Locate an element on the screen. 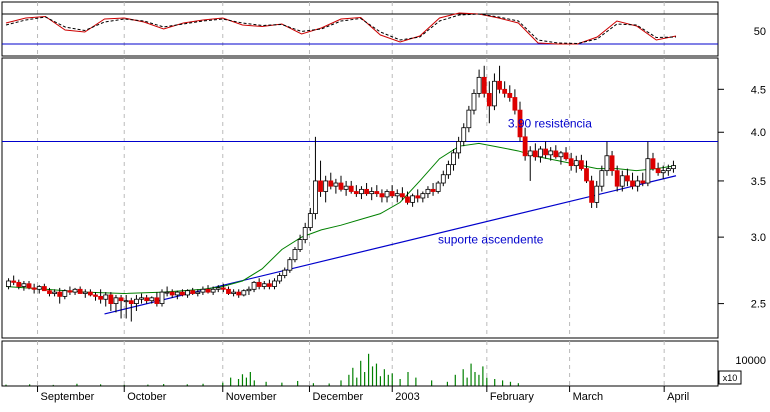  oscillator-series is located at coordinates (341, 28).